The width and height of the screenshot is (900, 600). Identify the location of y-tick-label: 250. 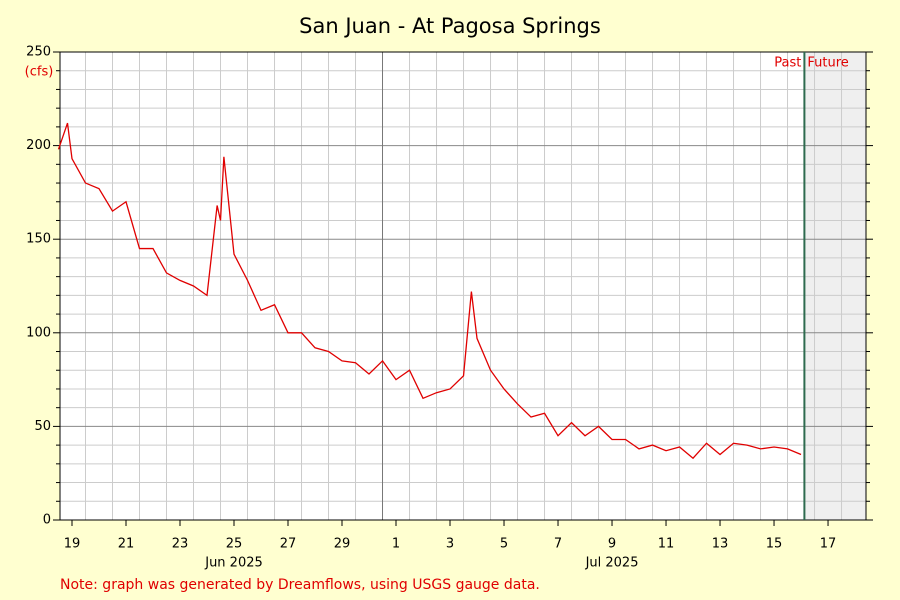
(38, 52).